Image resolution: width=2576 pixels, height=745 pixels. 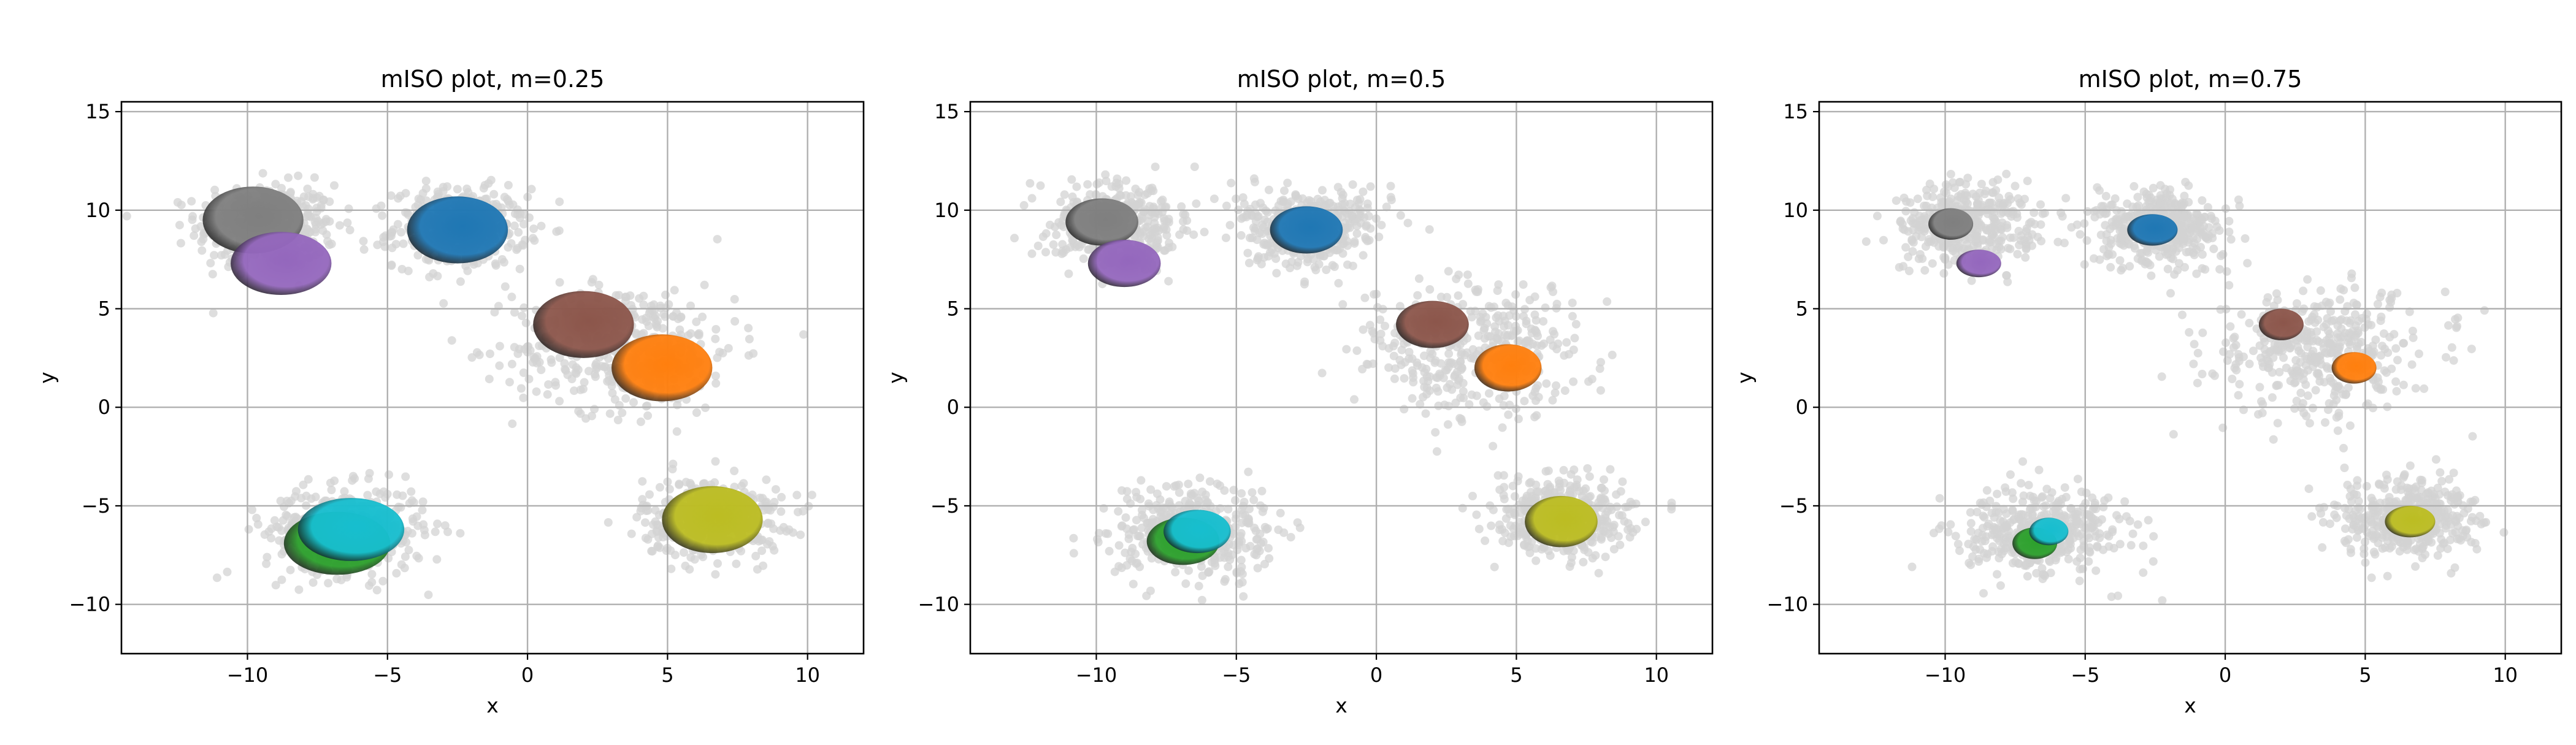 What do you see at coordinates (896, 378) in the screenshot?
I see `y-axis-label: y` at bounding box center [896, 378].